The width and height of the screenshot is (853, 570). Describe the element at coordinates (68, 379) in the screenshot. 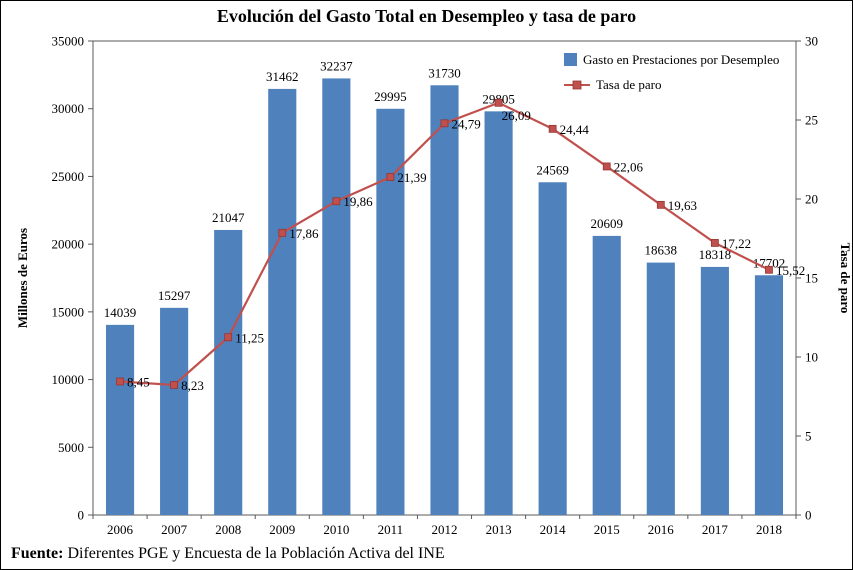

I see `left-axis-tick-label: 10000` at that location.